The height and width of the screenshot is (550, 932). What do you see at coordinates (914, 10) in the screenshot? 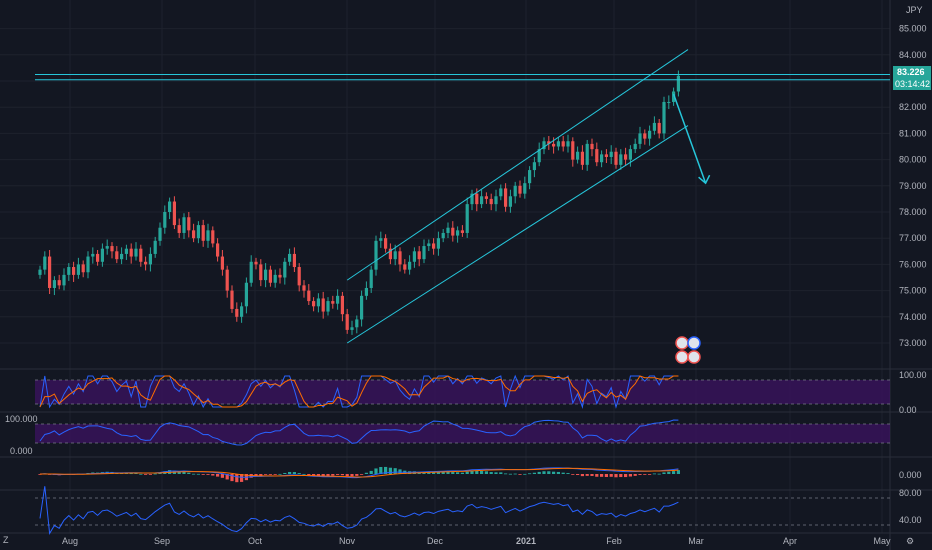
I see `currency-label: JPY` at bounding box center [914, 10].